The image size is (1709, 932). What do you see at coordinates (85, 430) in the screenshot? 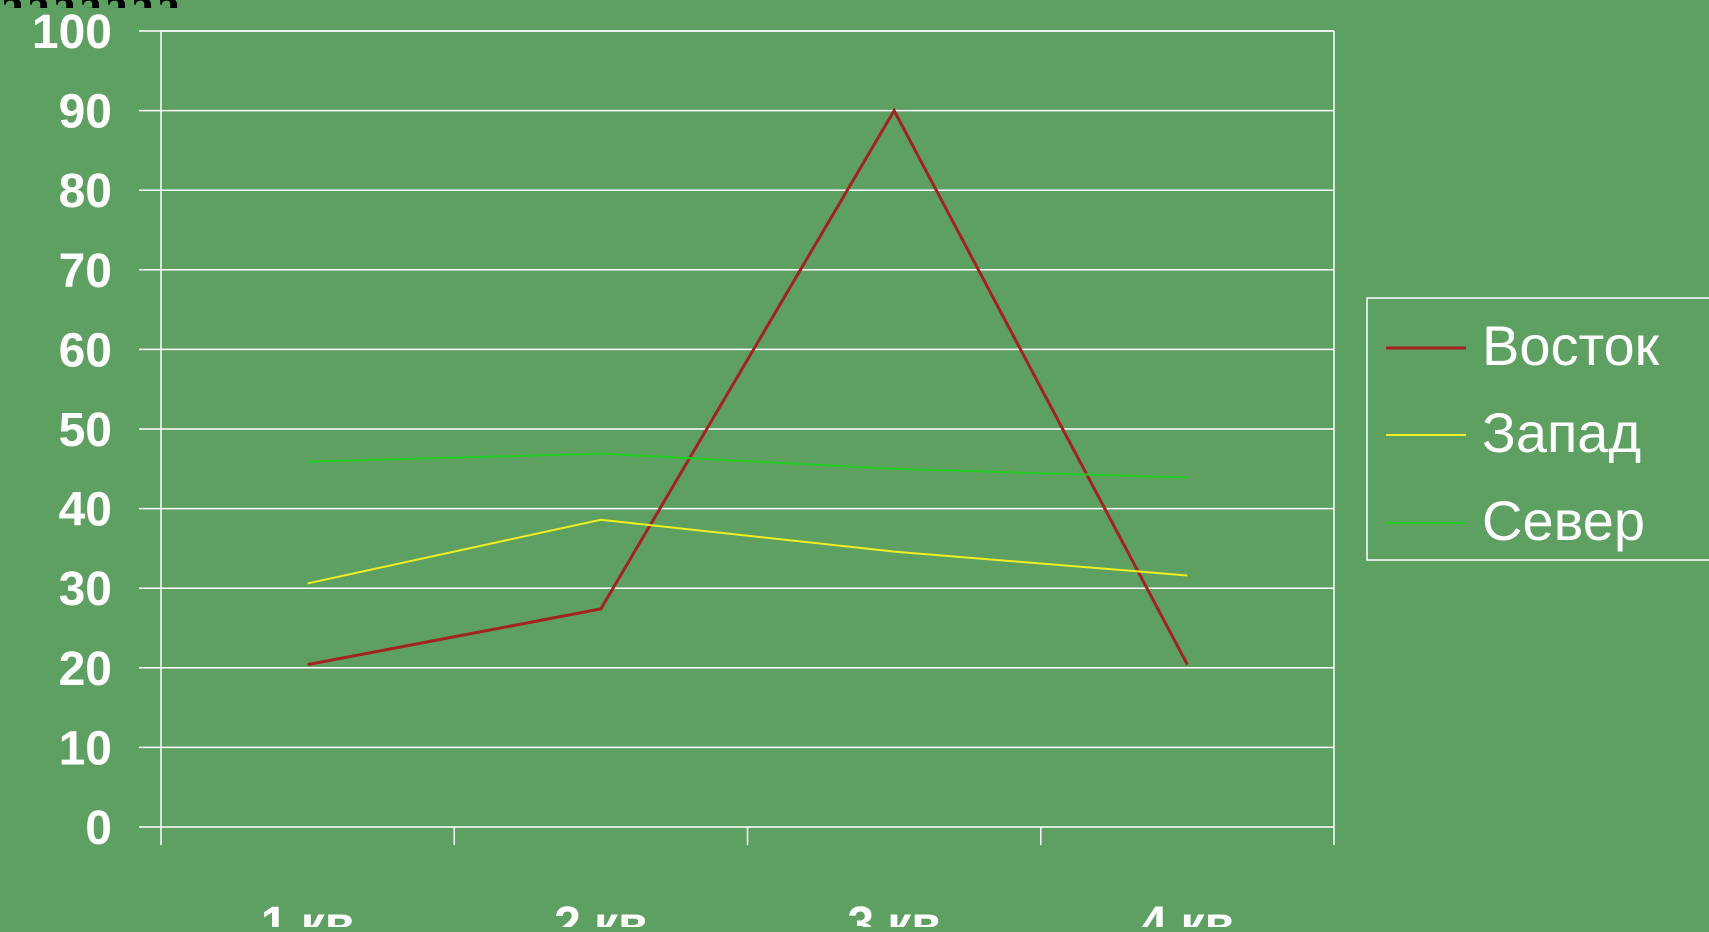
I see `y-tick-label: 50` at bounding box center [85, 430].